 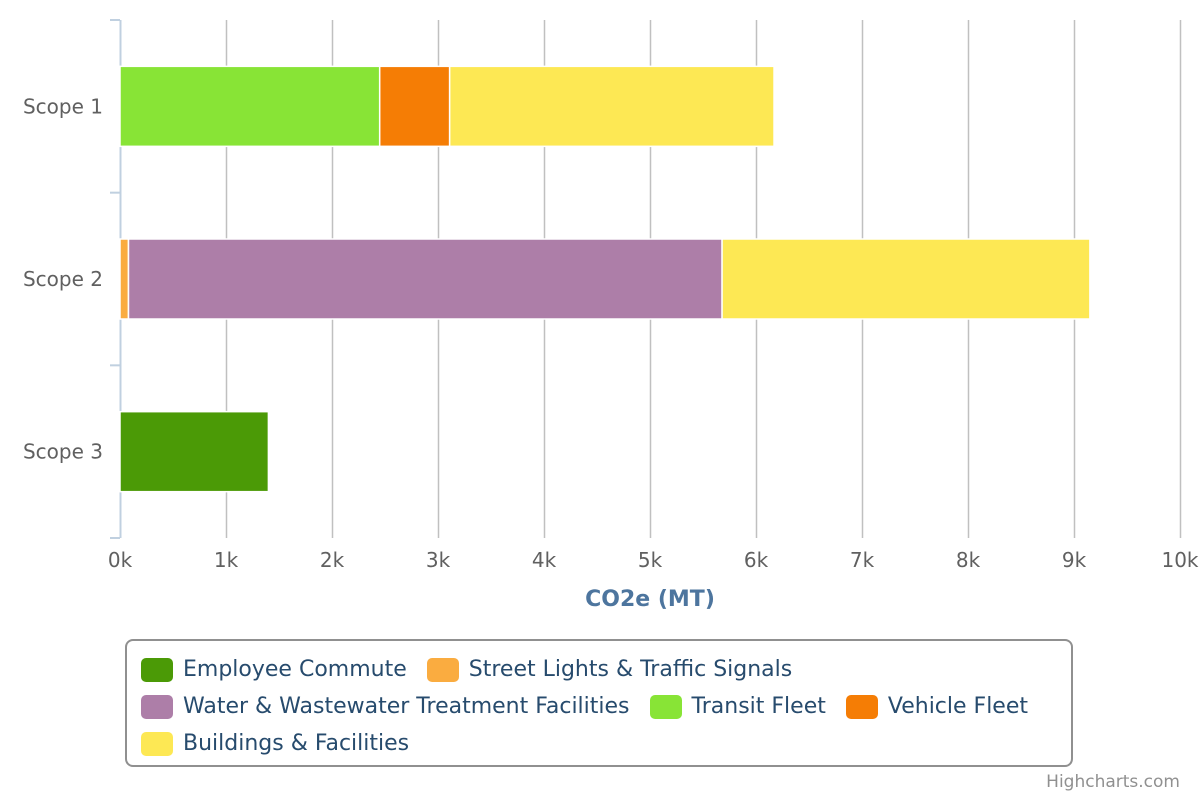 I want to click on x-axis-ticks: 0k 1k 2k 3k 4k 5k 6k 7k 8k 9k 10k, so click(x=653, y=560).